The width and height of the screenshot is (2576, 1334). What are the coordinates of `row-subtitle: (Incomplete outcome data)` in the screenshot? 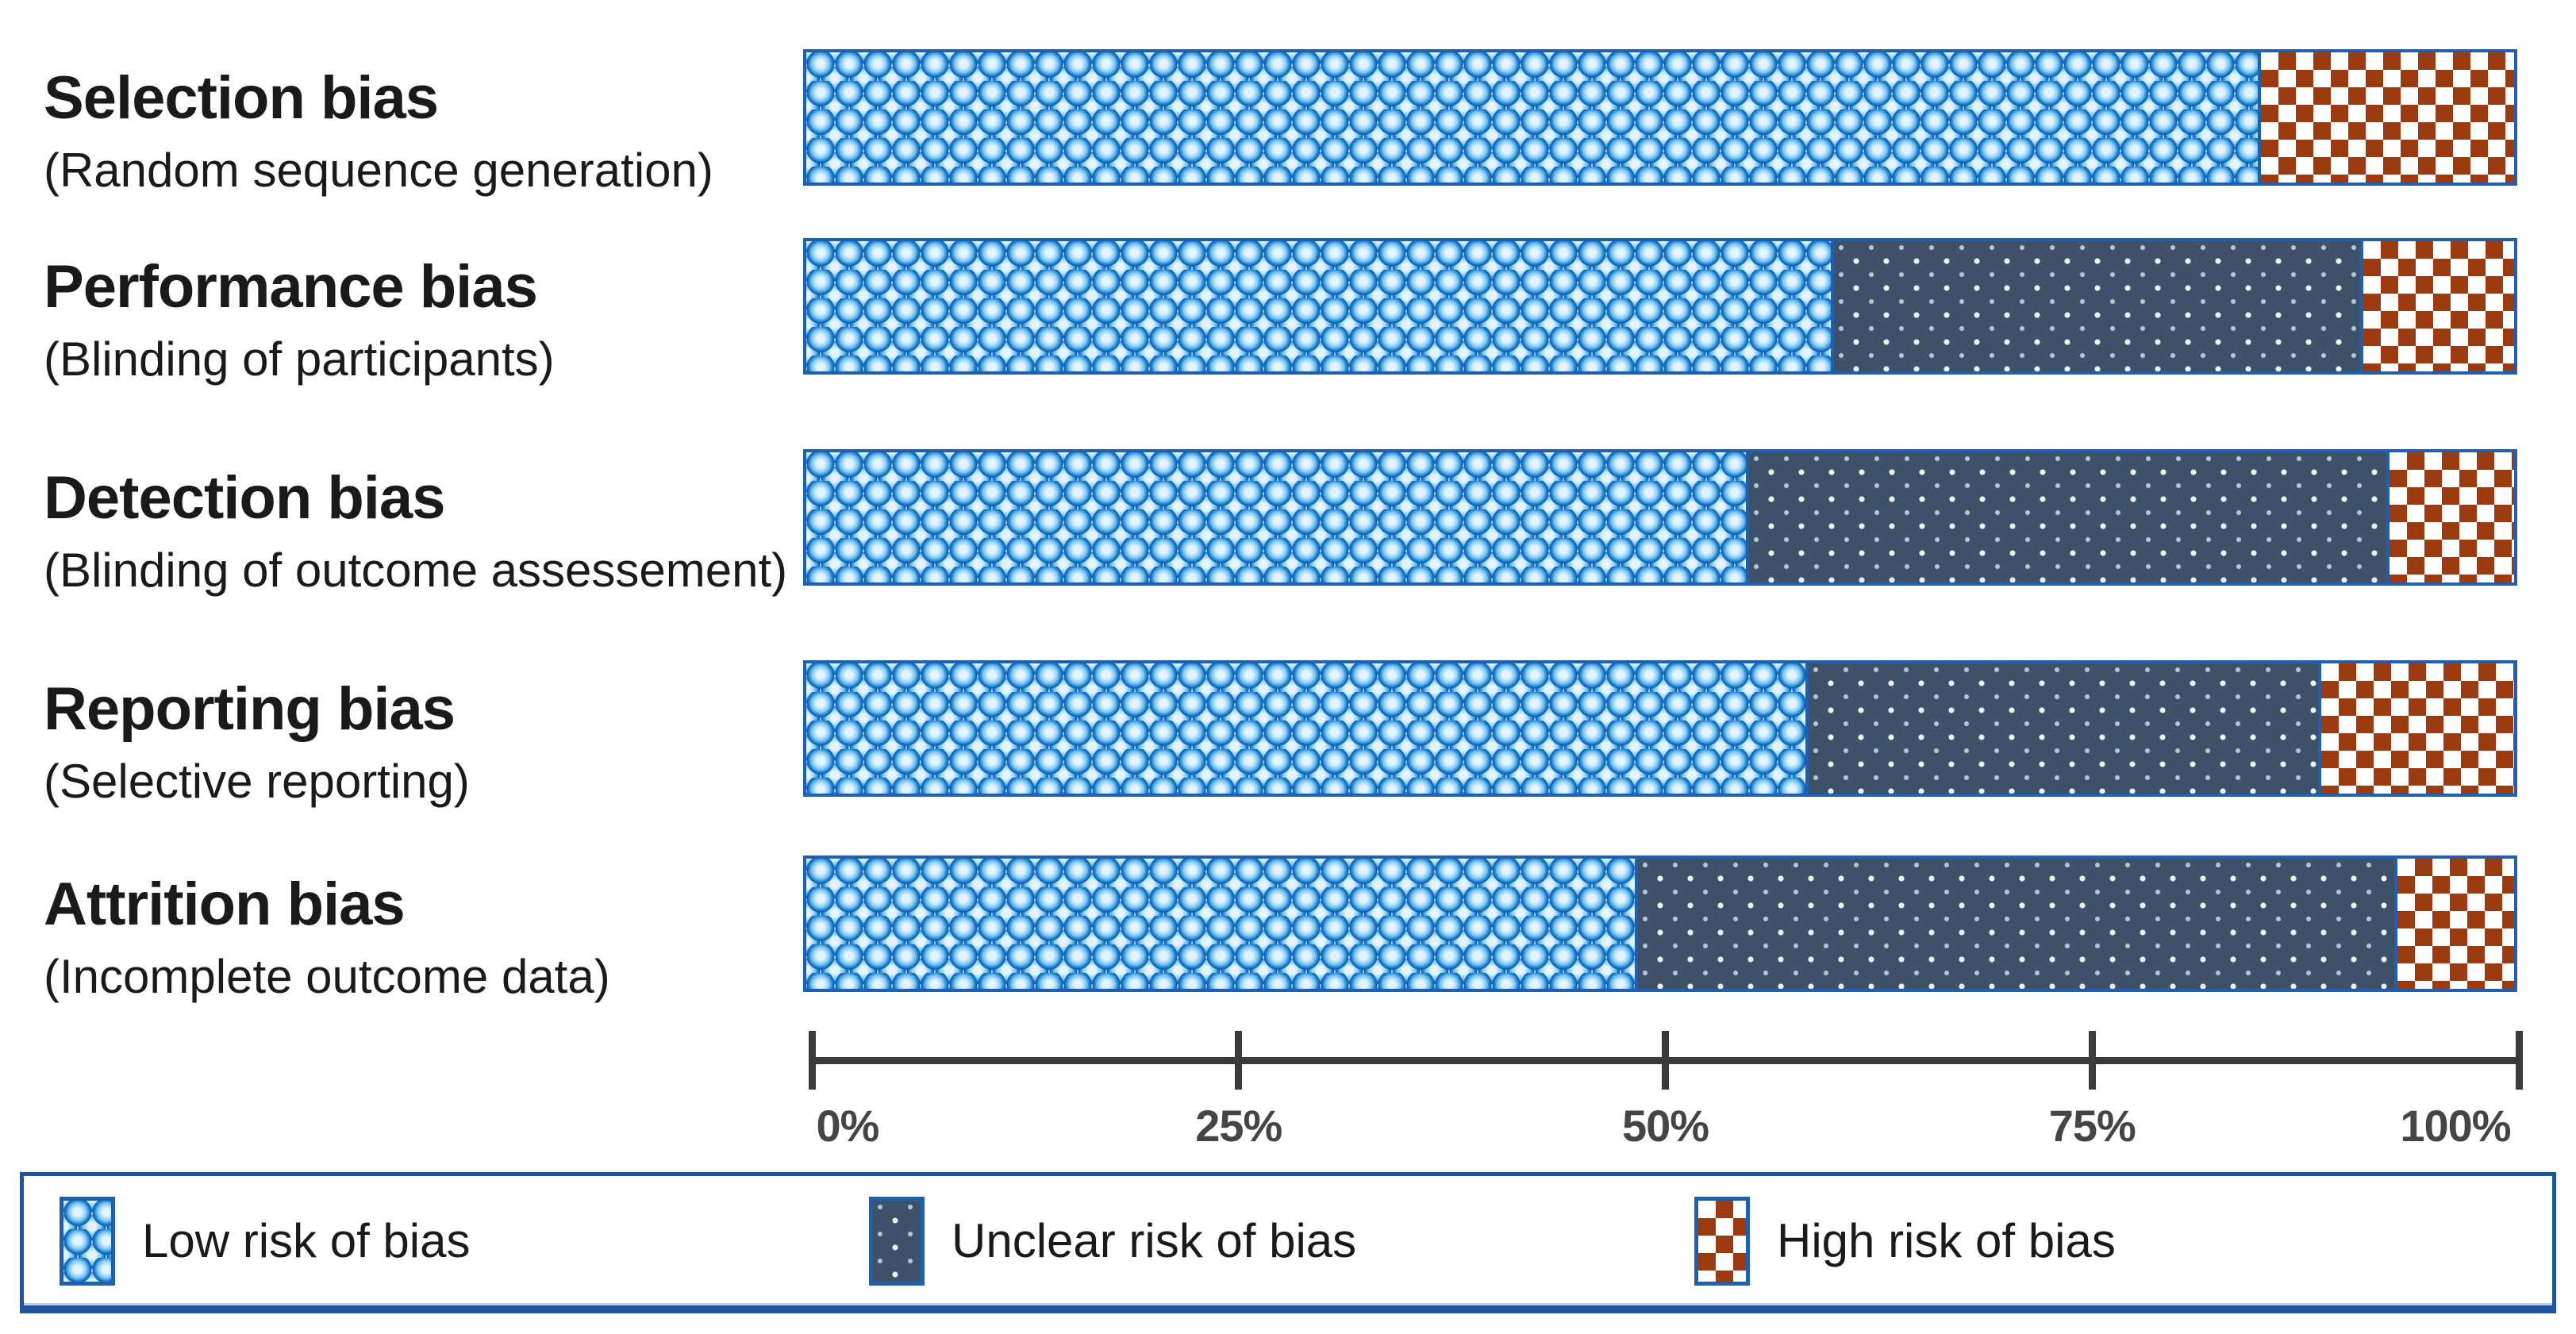 It's located at (327, 977).